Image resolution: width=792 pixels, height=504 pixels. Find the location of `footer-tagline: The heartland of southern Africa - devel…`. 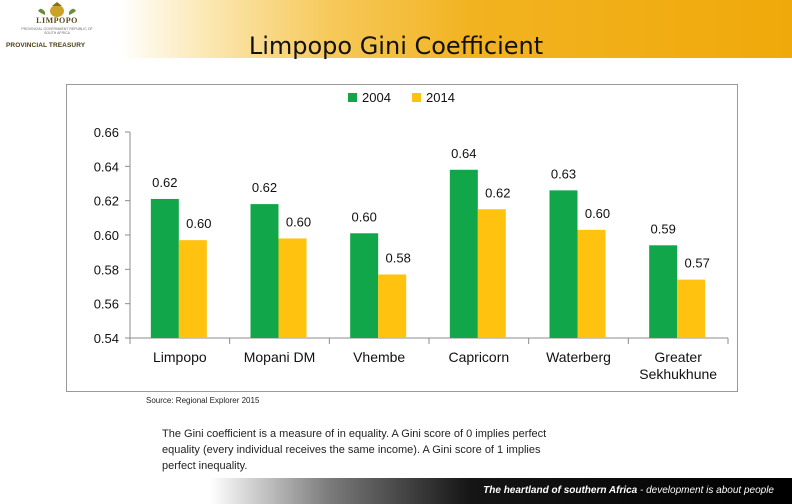

footer-tagline: The heartland of southern Africa - devel… is located at coordinates (628, 490).